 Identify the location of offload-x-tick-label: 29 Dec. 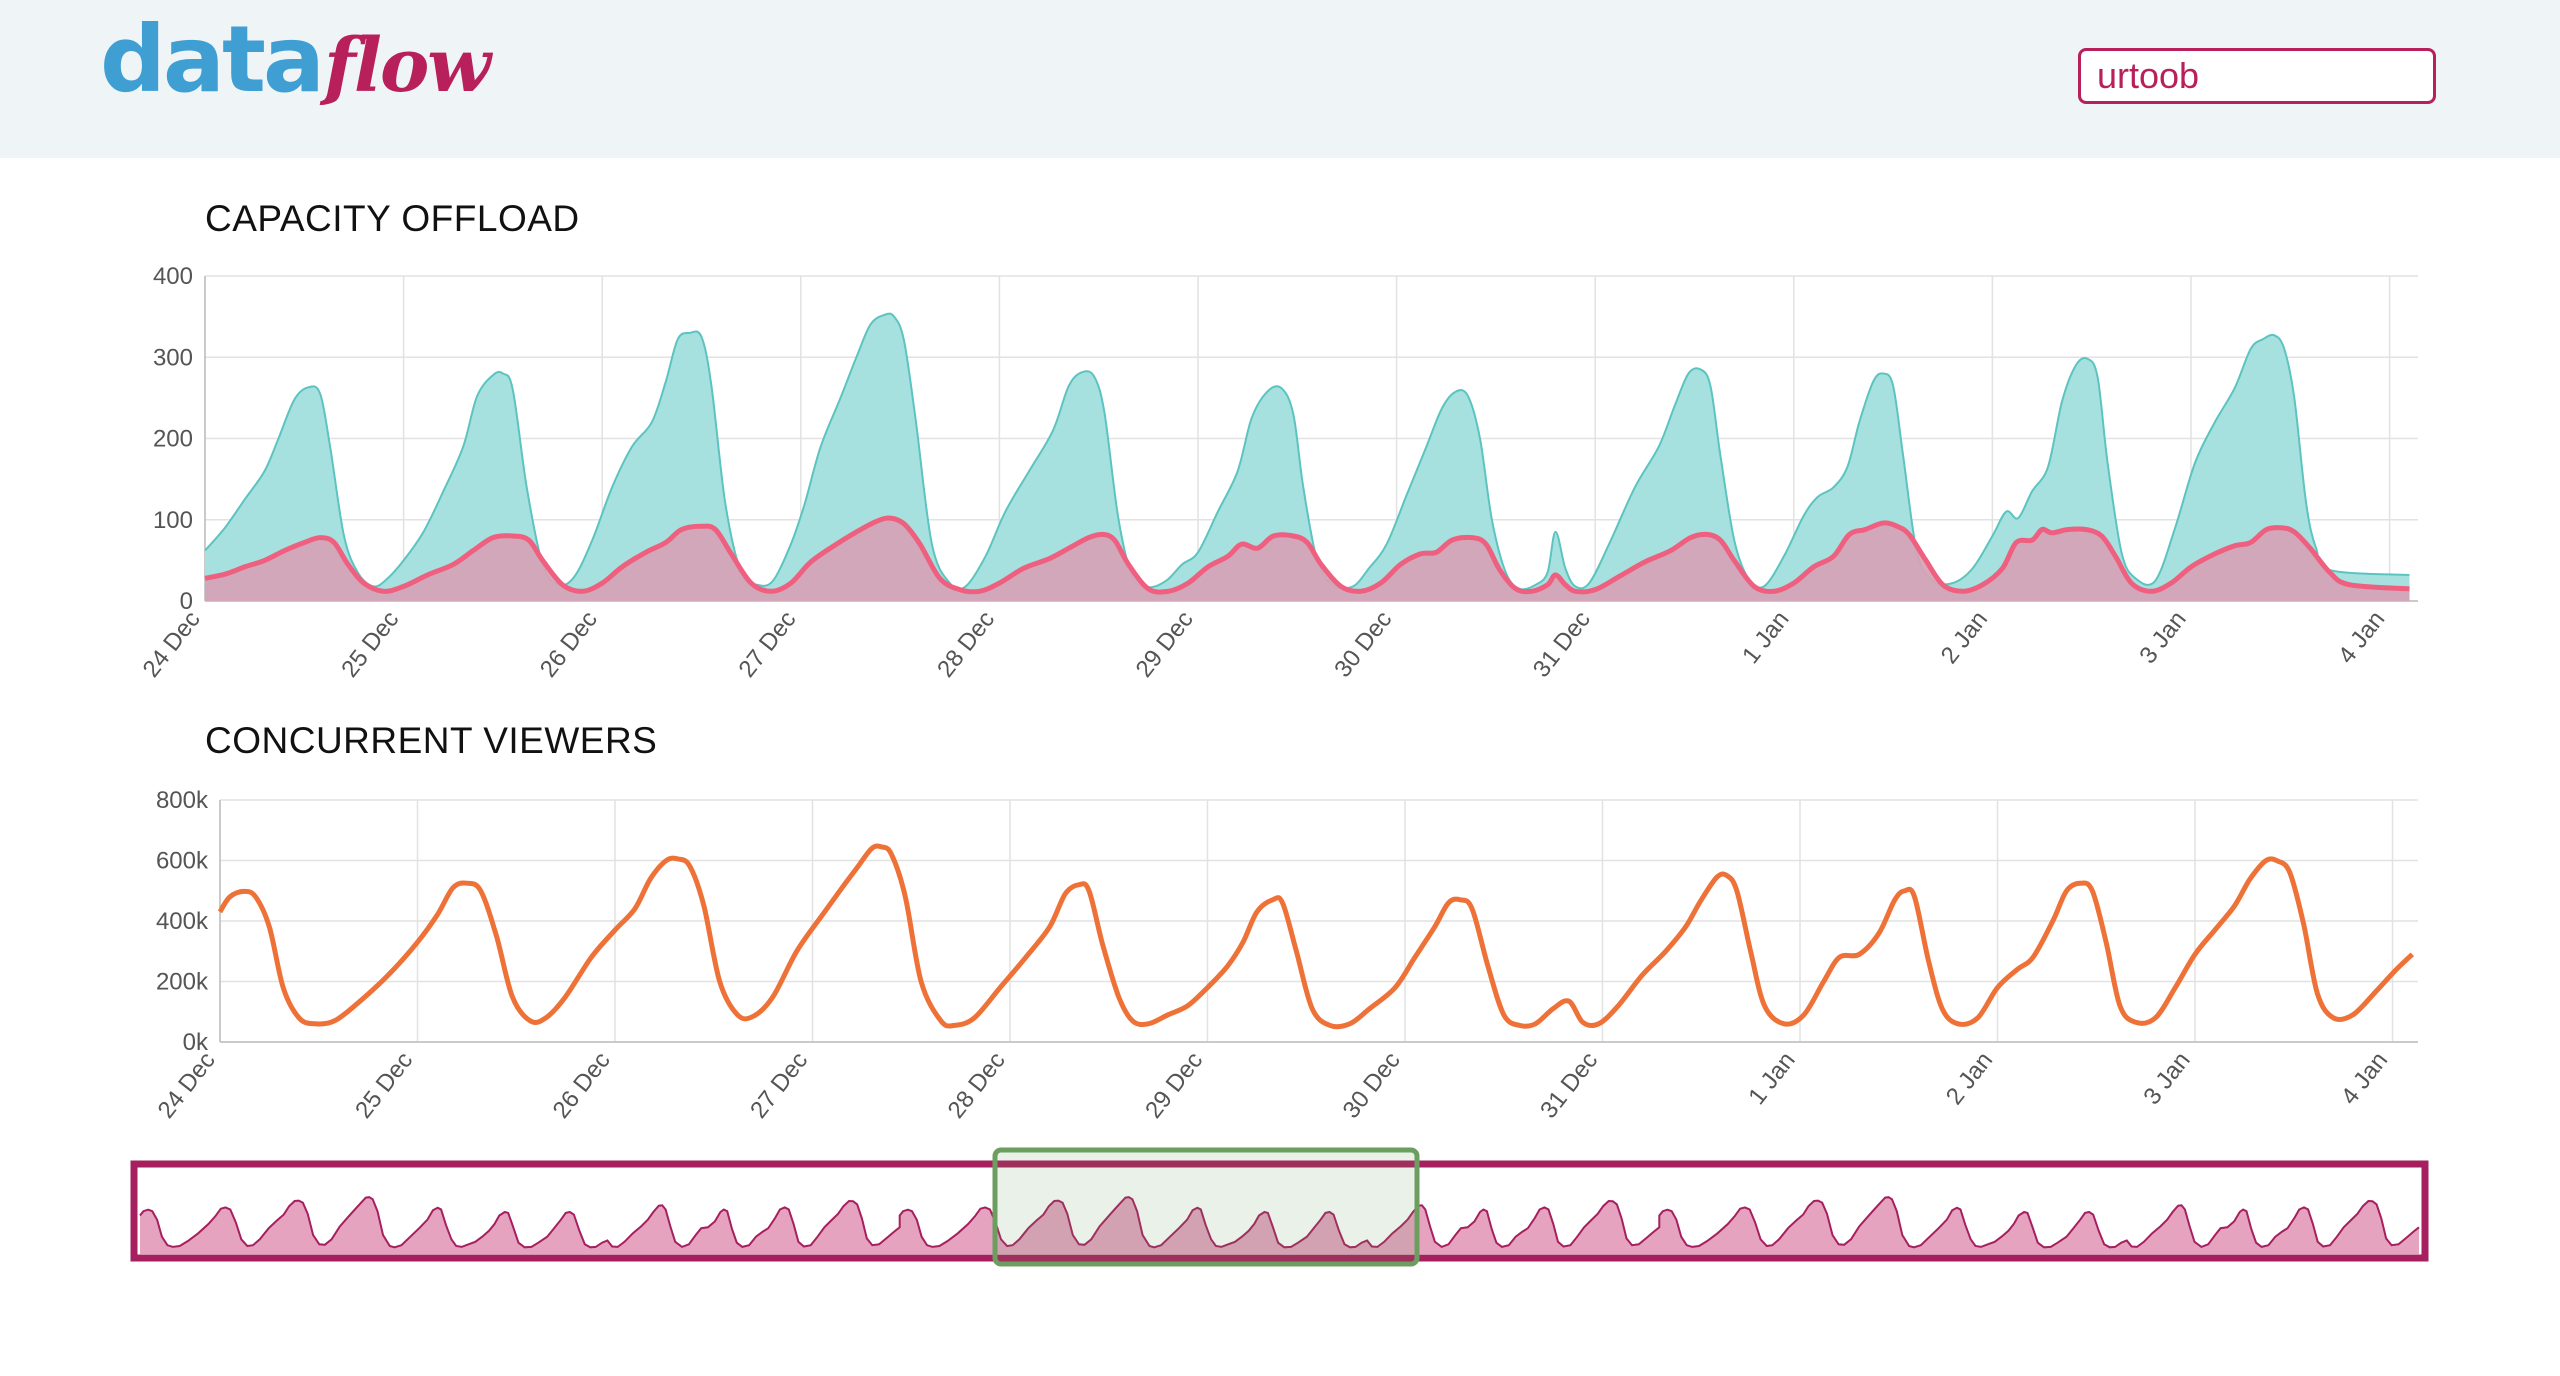
(1165, 644).